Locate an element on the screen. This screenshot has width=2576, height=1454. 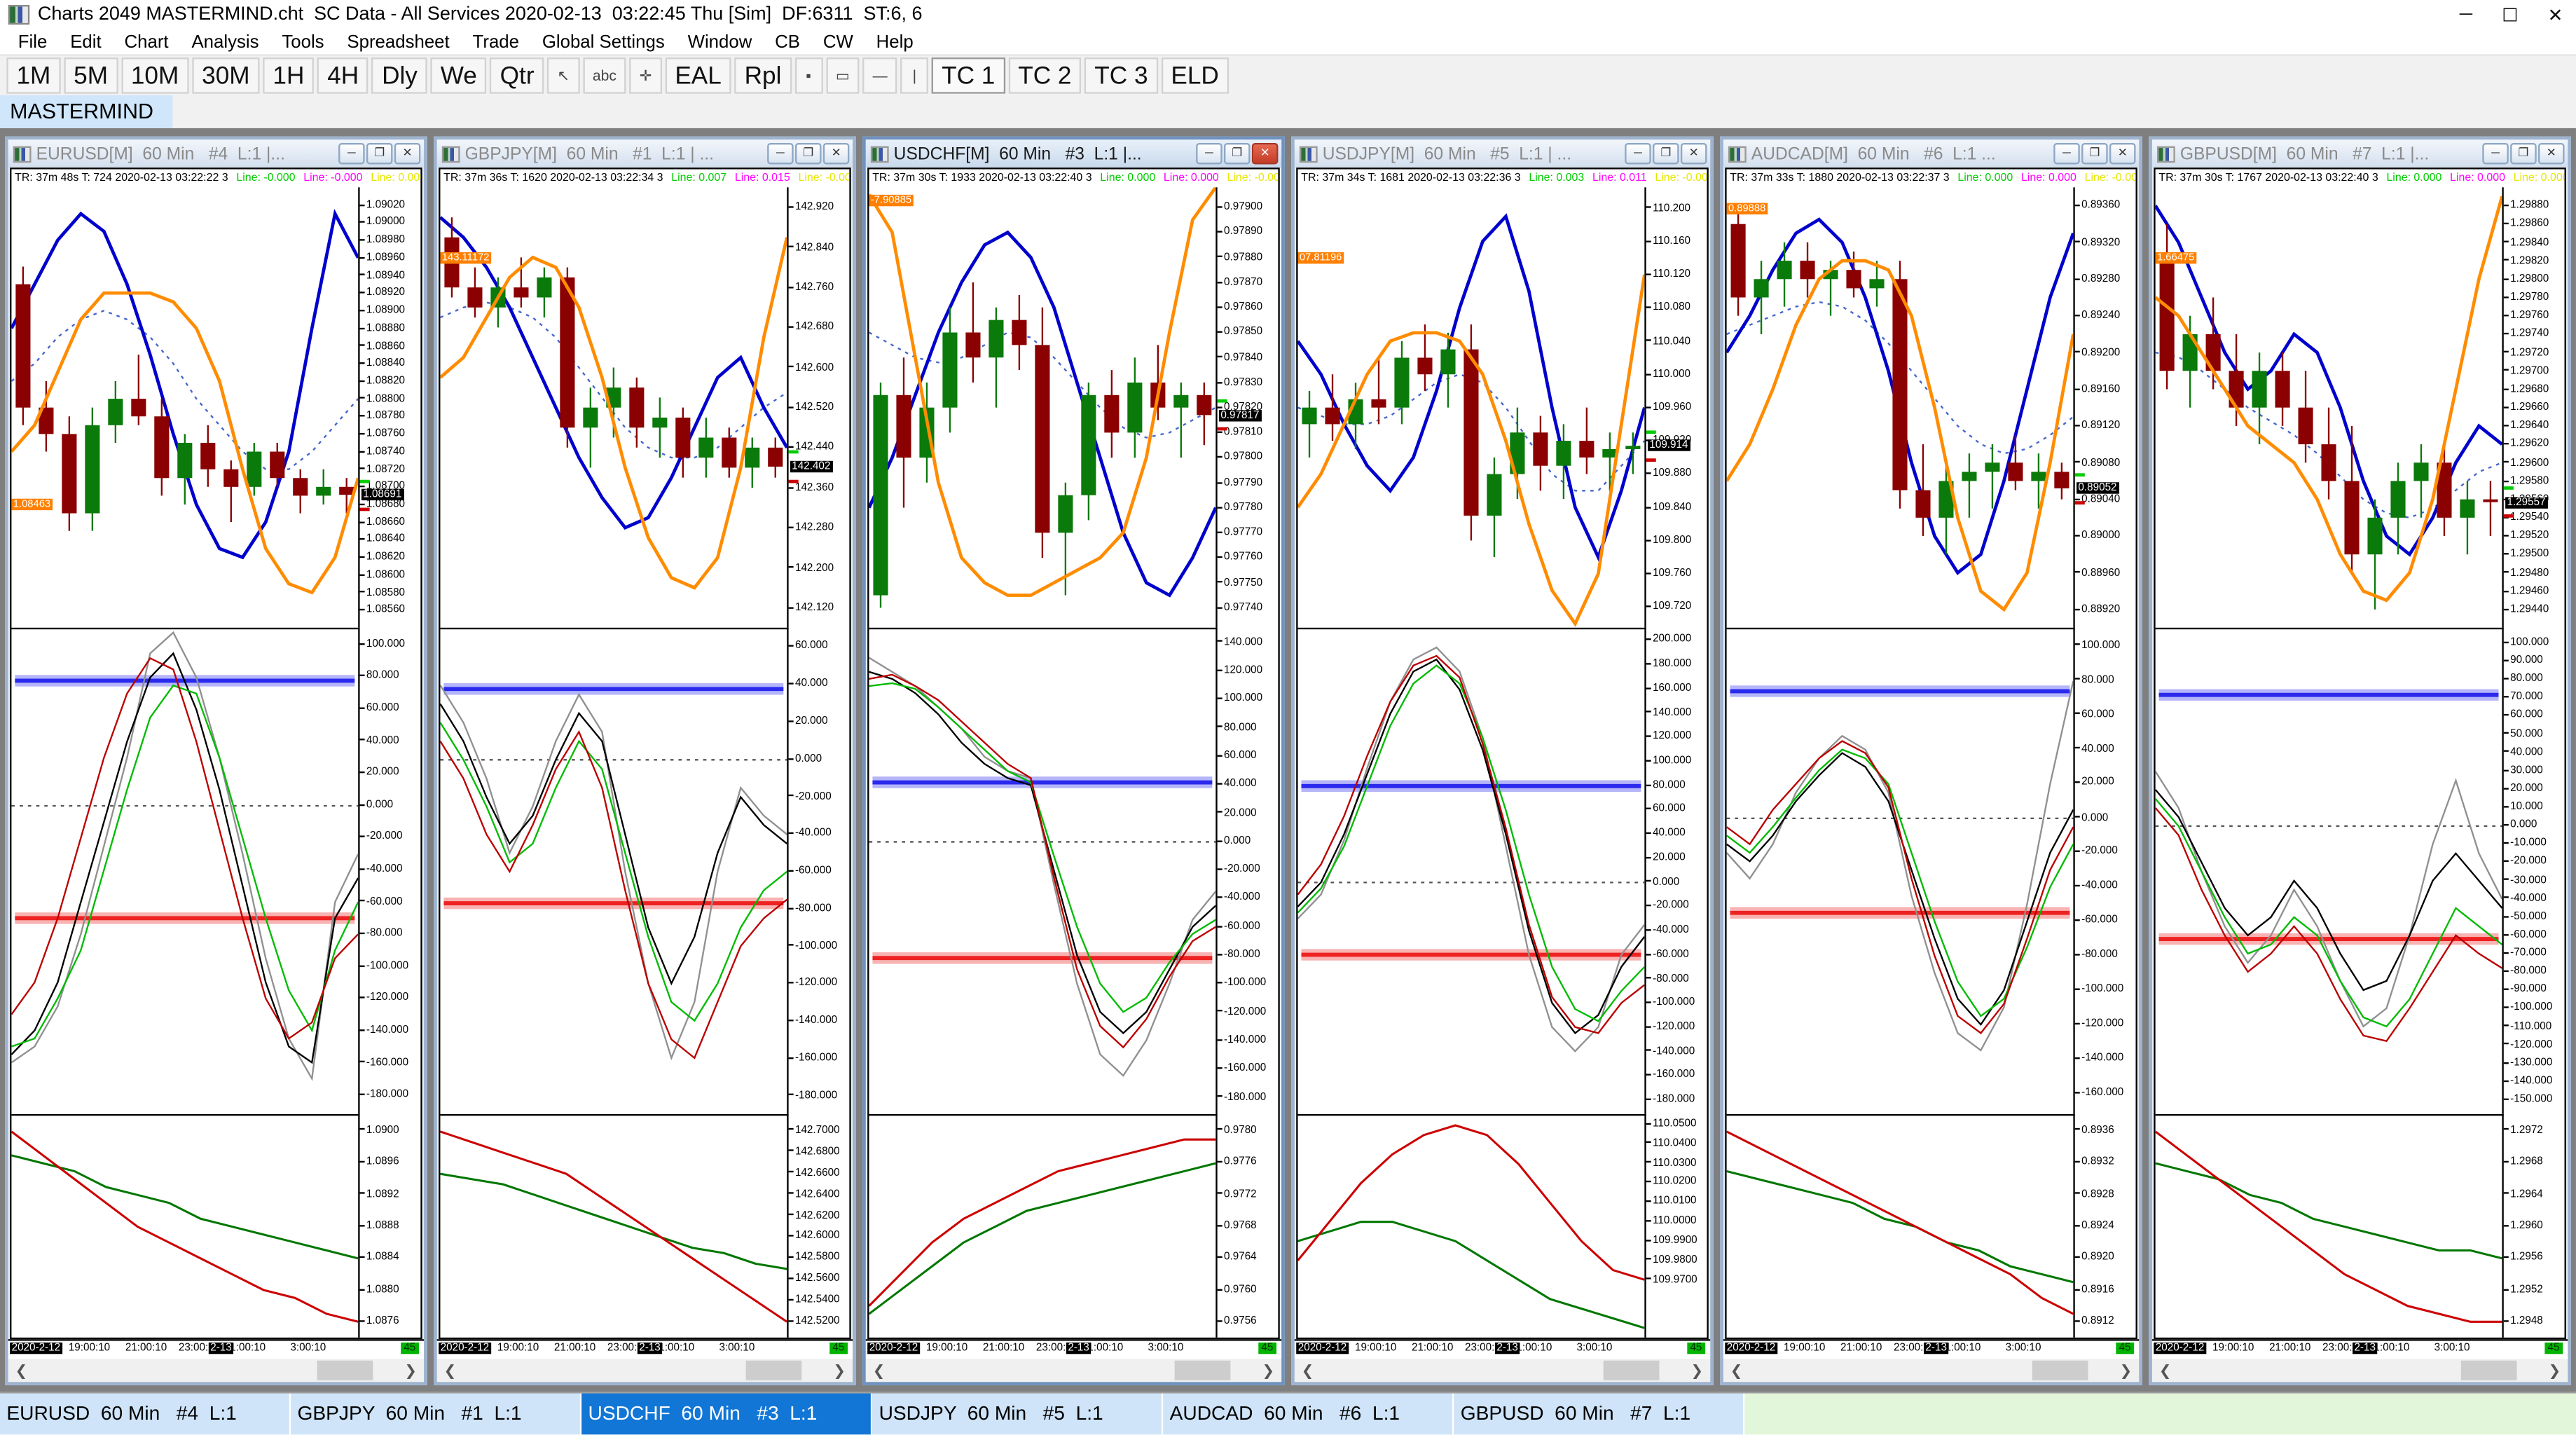
interval-5m: 5M is located at coordinates (91, 75).